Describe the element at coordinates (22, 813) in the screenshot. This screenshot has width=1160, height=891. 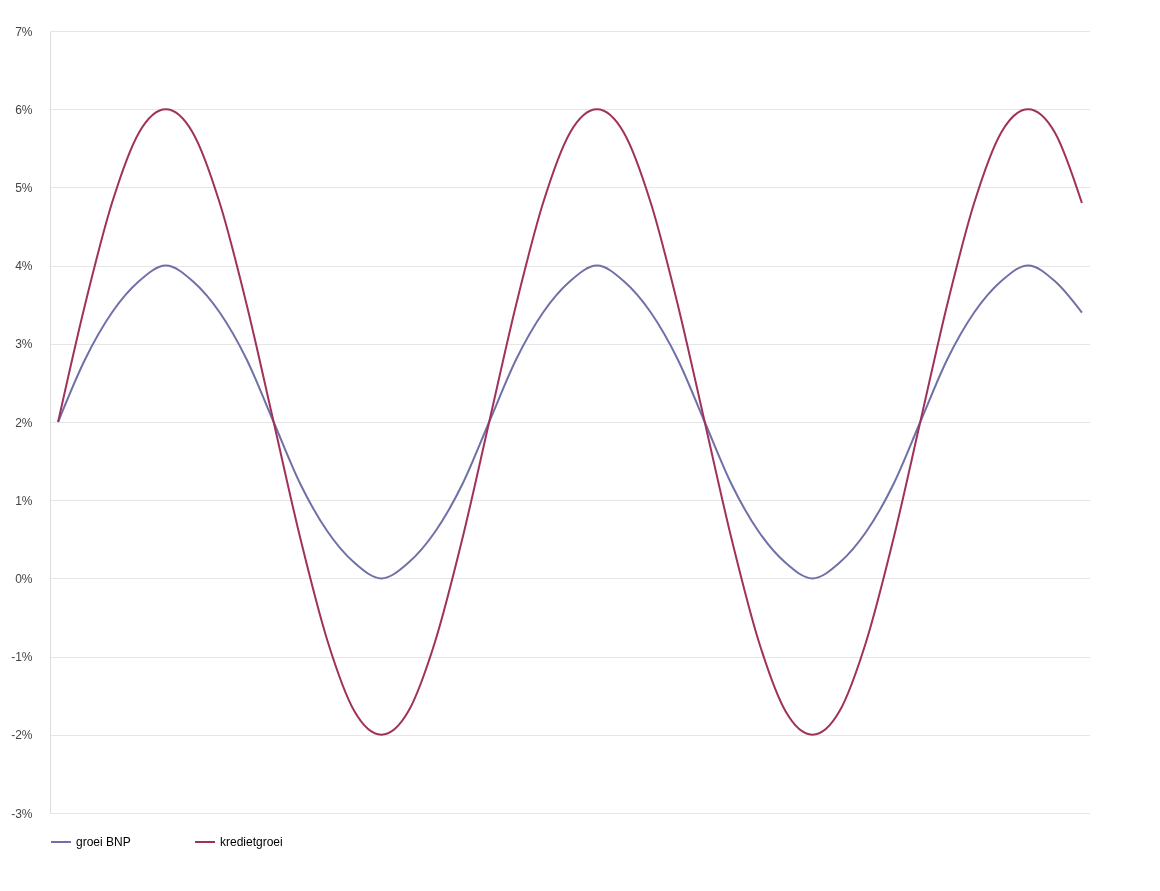
I see `y-tick-label: -3%` at that location.